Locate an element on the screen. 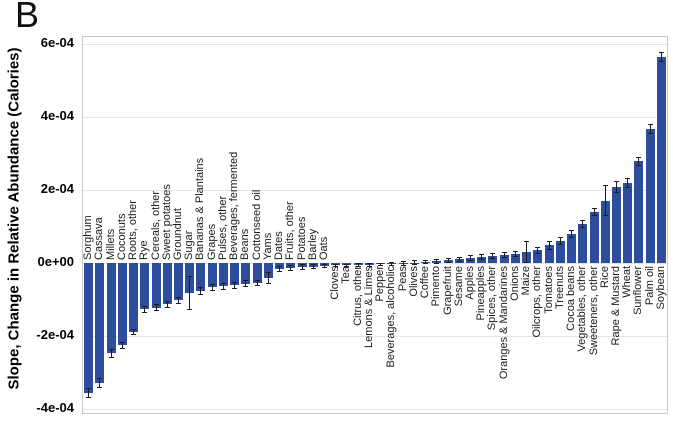 The width and height of the screenshot is (673, 434). category-label-text: Cereals, other is located at coordinates (155, 226).